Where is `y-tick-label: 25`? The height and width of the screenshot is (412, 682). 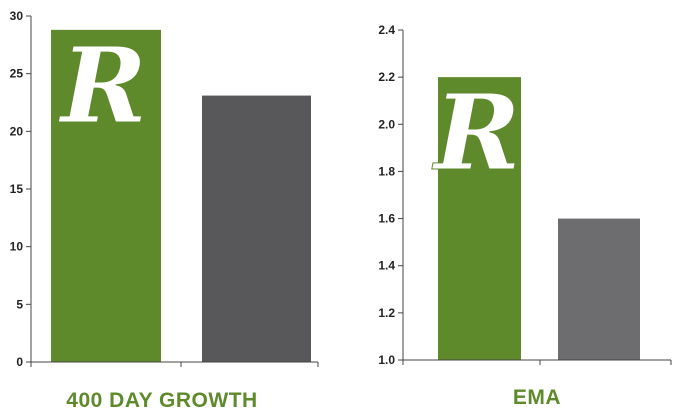 y-tick-label: 25 is located at coordinates (17, 74).